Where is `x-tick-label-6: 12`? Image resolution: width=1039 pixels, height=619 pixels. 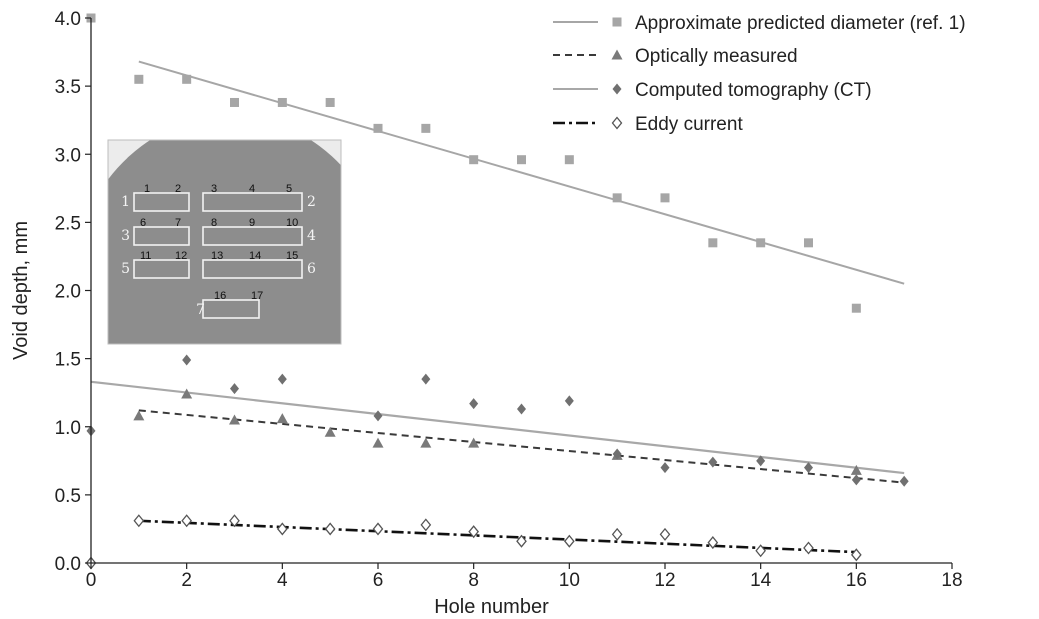
x-tick-label-6: 12 is located at coordinates (664, 580).